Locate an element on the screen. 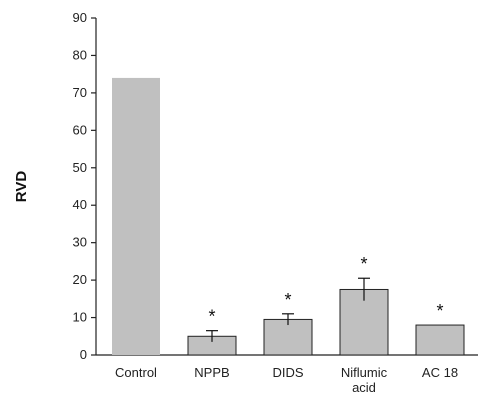  category-label: AC 18 is located at coordinates (440, 372).